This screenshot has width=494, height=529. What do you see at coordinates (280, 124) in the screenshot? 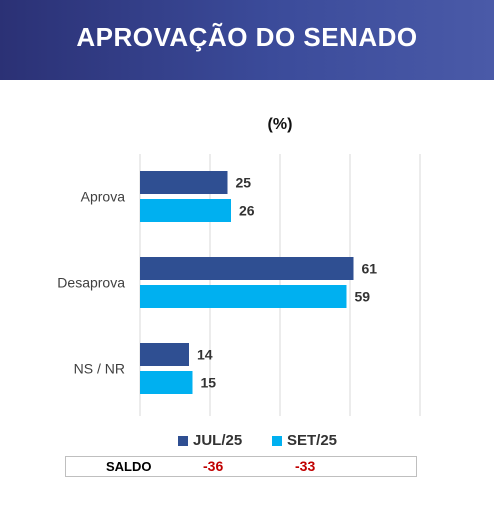
I see `unit-label: (%)` at bounding box center [280, 124].